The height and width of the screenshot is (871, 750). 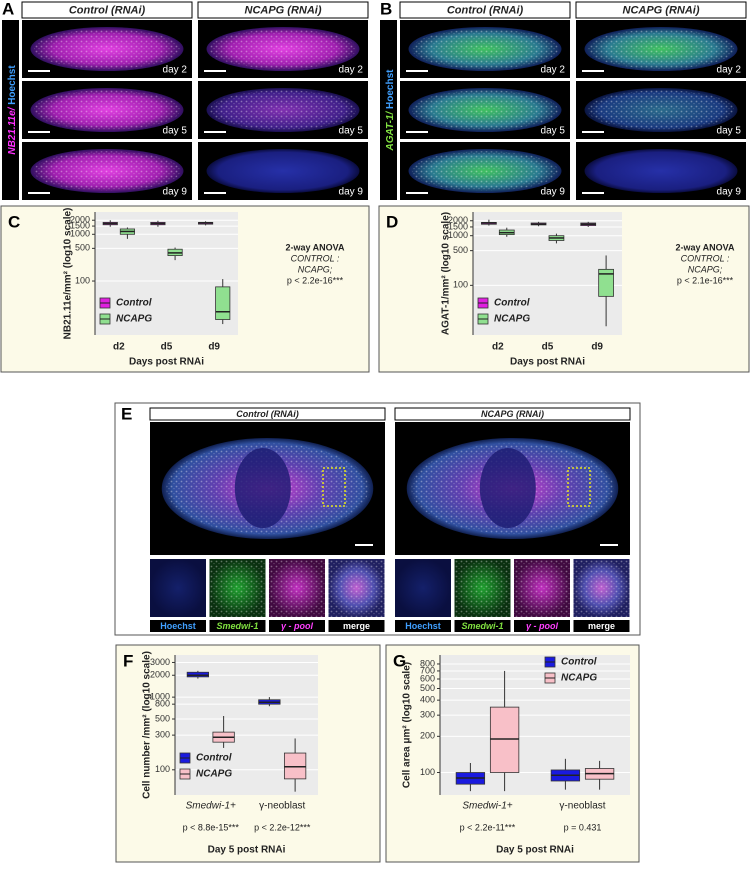 I want to click on column-header: Control (RNAi), so click(x=485, y=10).